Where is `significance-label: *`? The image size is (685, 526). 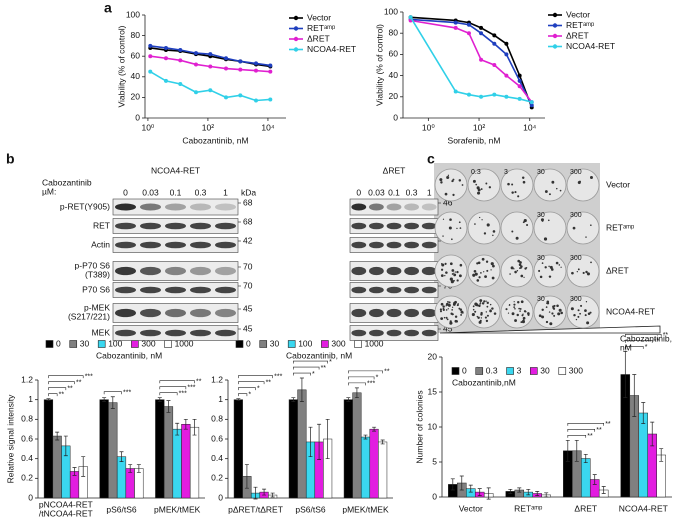
significance-label: * is located at coordinates (330, 362).